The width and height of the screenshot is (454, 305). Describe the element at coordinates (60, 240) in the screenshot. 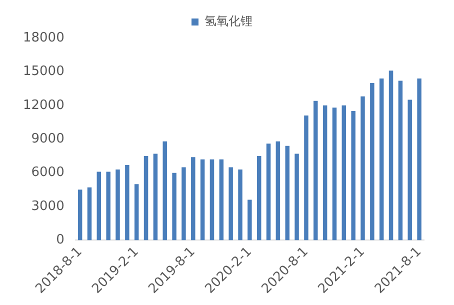

I see `y-tick-label: 0` at that location.